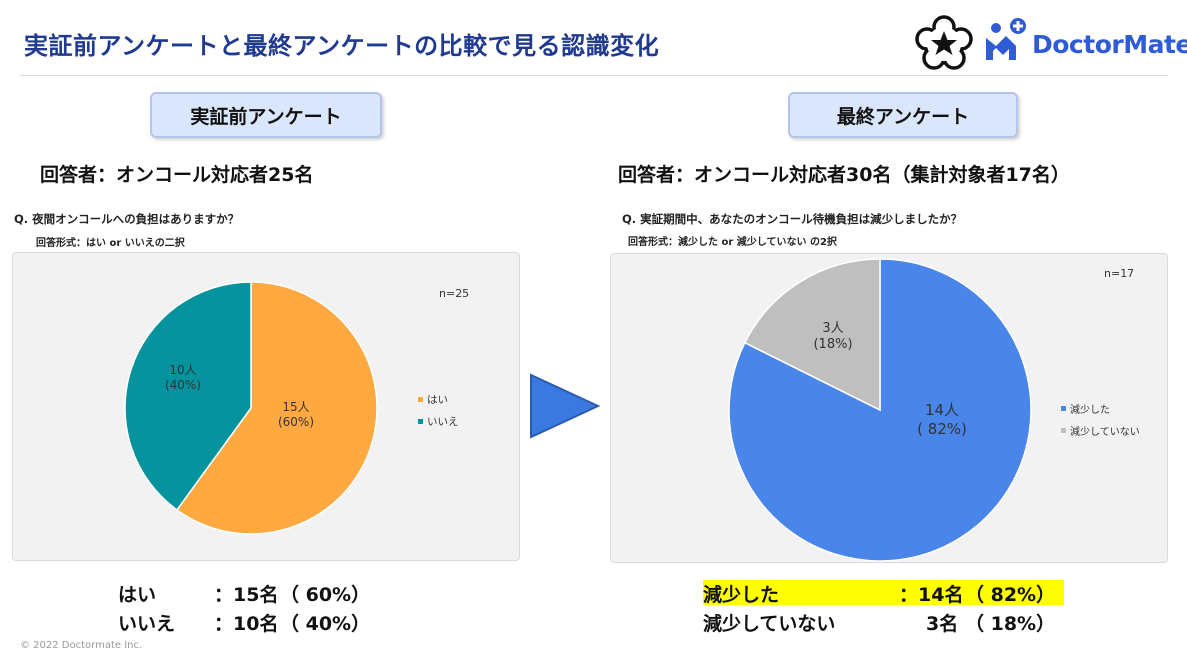 This screenshot has height=658, width=1187. I want to click on legend-item-iie: いいえ, so click(438, 421).